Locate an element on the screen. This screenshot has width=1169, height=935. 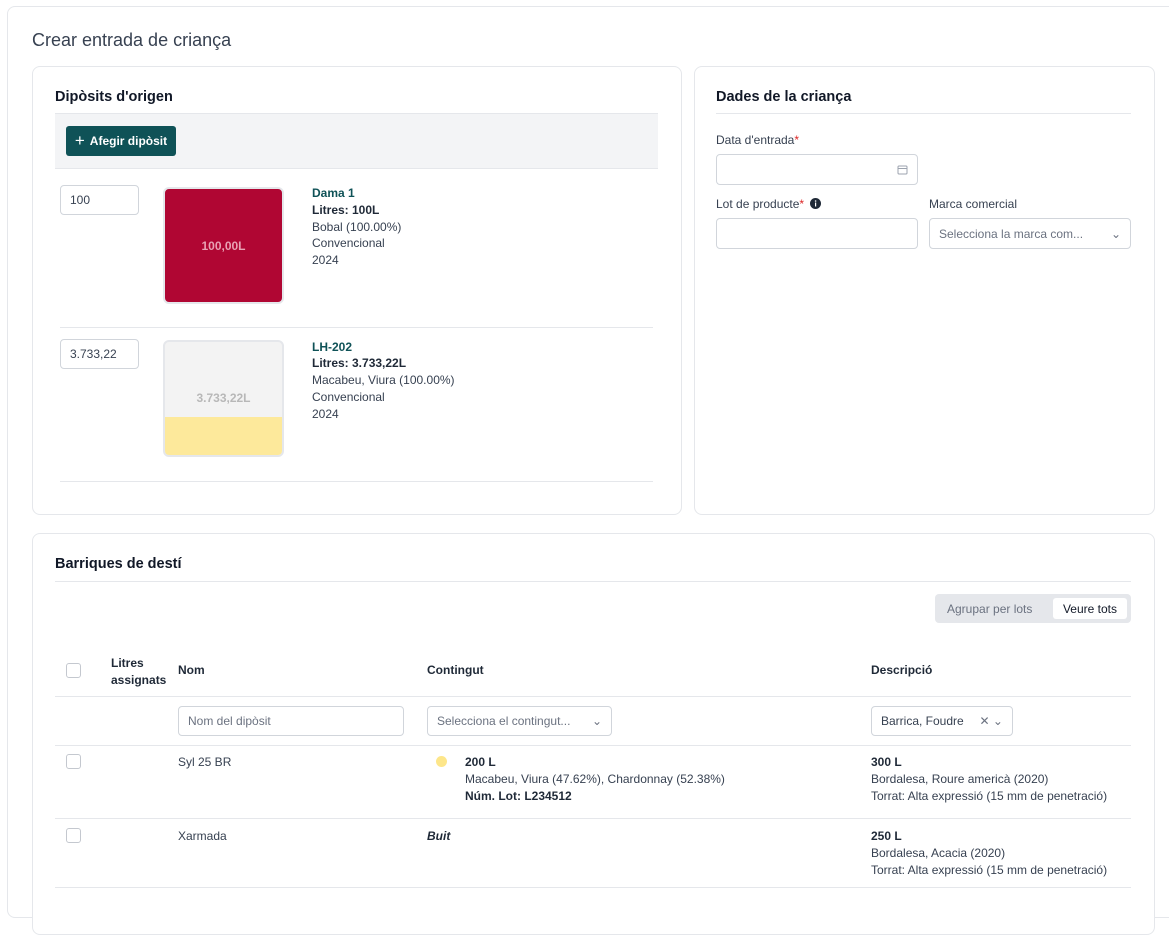
label-text: Data d'entrada is located at coordinates (755, 140).